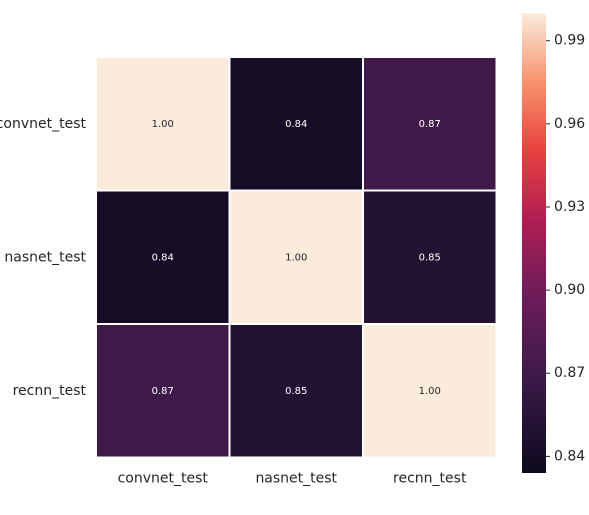  I want to click on heatmap-cell-convnet_test-convnet_test, so click(163, 124).